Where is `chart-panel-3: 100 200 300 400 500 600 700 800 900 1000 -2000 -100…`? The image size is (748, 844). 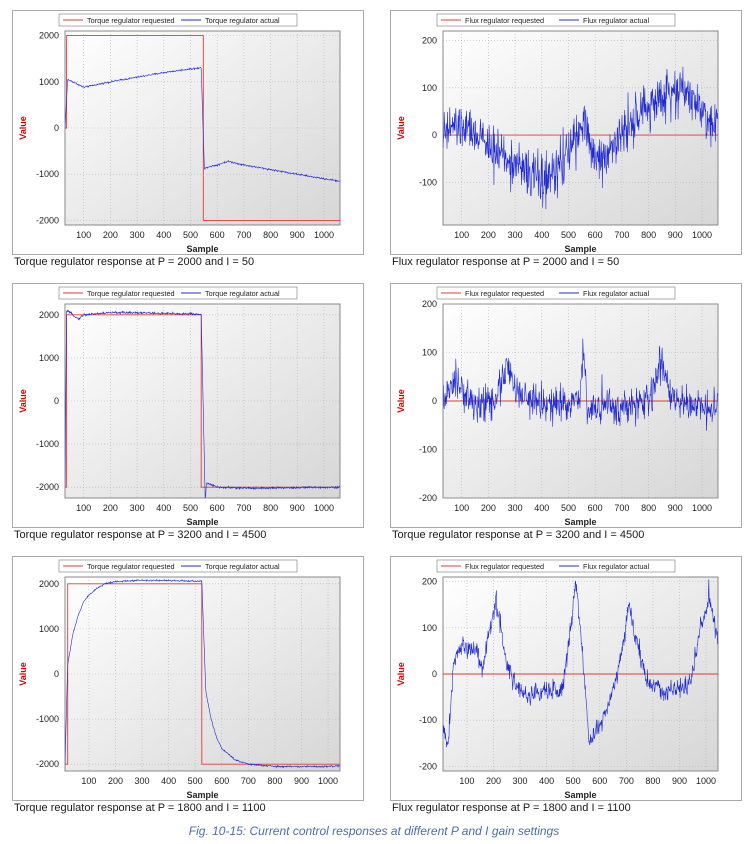 chart-panel-3: 100 200 300 400 500 600 700 800 900 1000 -2000 -100… is located at coordinates (188, 405).